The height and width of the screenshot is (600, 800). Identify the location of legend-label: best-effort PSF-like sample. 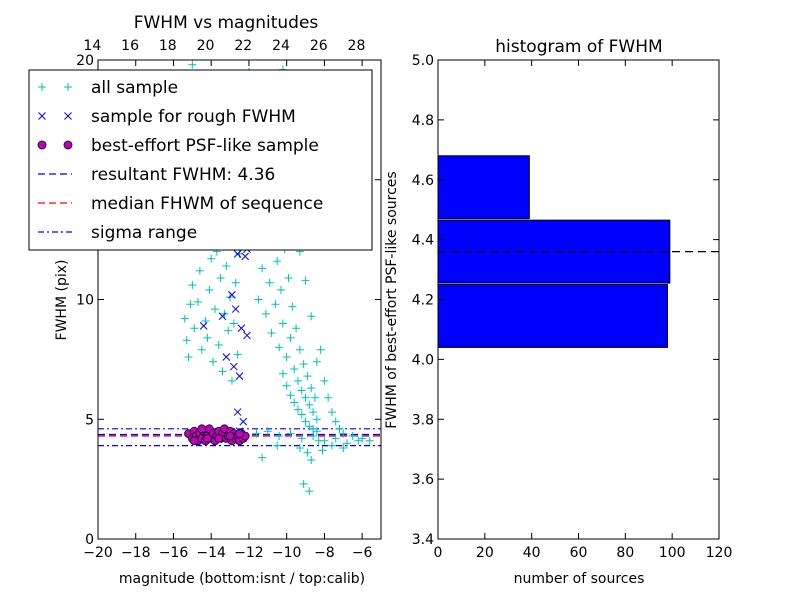
(205, 146).